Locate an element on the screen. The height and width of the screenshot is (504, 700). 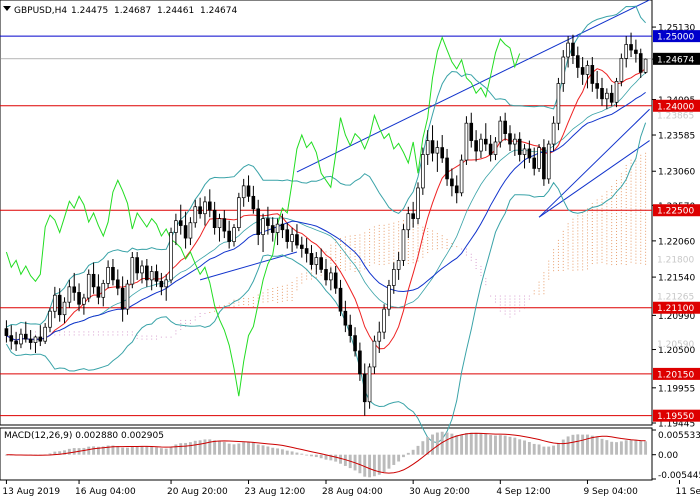
x-tick-label: 30 Aug 20:00 is located at coordinates (439, 492).